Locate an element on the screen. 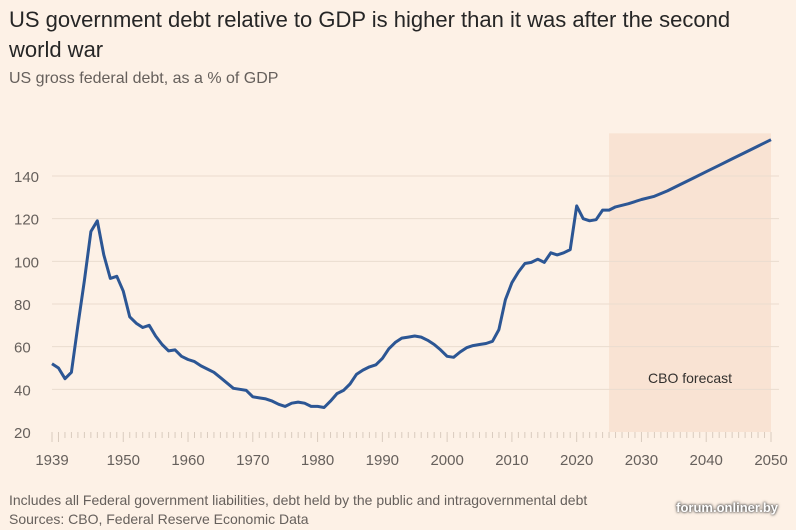 This screenshot has width=796, height=530. y-tick-label: 120 is located at coordinates (26, 220).